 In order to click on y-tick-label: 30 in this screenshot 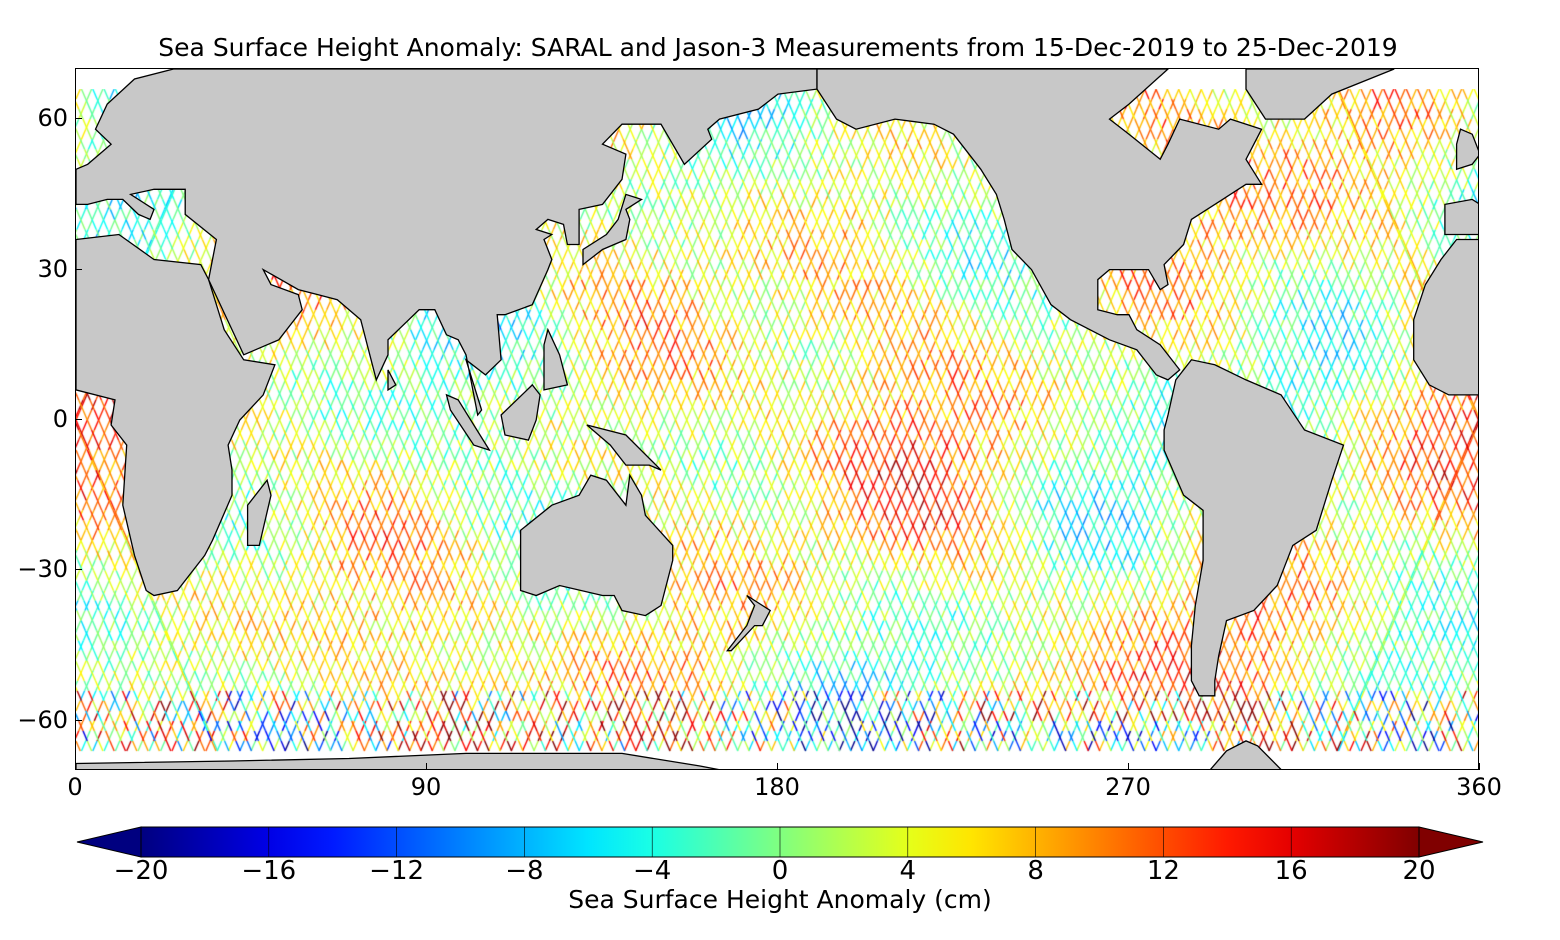, I will do `click(52, 268)`.